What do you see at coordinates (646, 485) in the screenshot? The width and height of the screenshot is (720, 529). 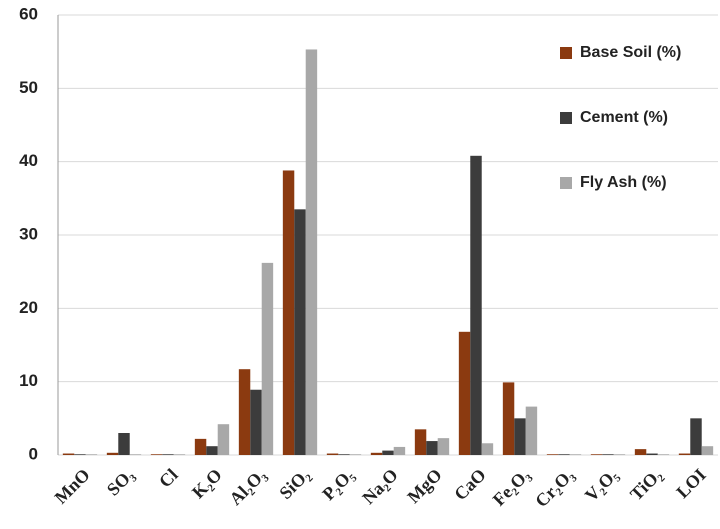 I see `x-tick-label: TiO₂` at bounding box center [646, 485].